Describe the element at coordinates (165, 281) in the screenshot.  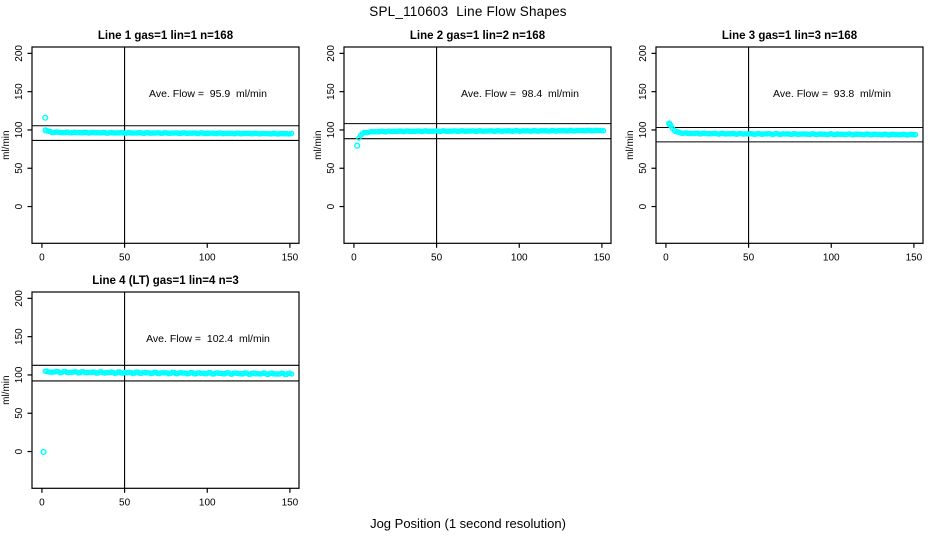
I see `subplot-title: Line 4 (LT) gas=1 lin=4 n=3` at that location.